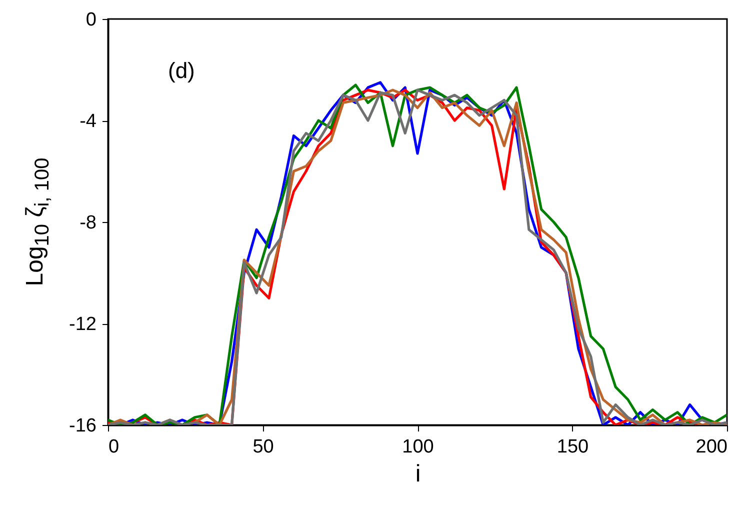  What do you see at coordinates (88, 121) in the screenshot?
I see `y-tick-label: -4` at bounding box center [88, 121].